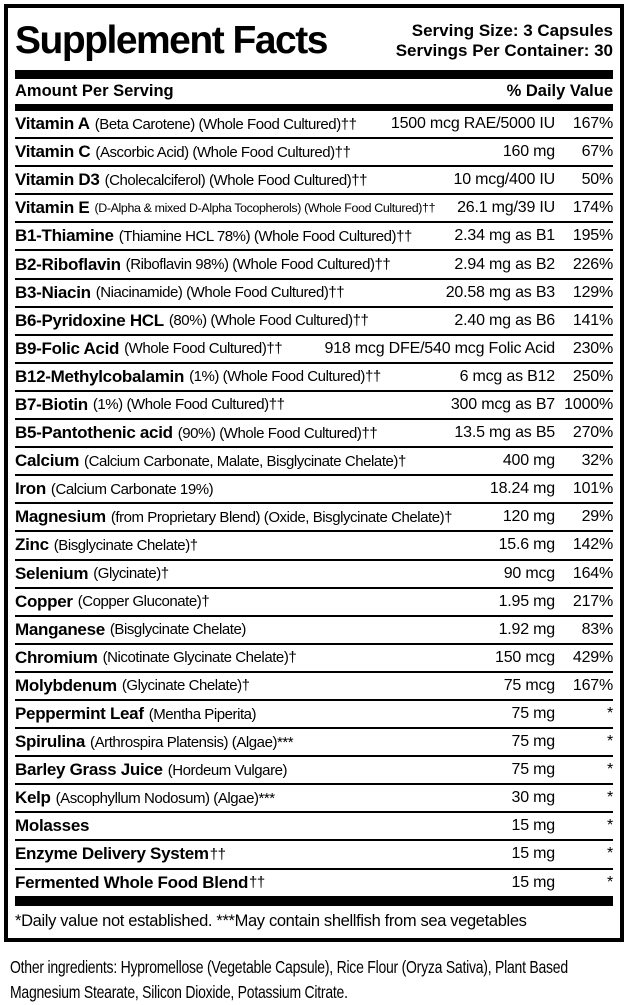 The width and height of the screenshot is (628, 1005). What do you see at coordinates (94, 91) in the screenshot?
I see `amount-per-serving-header: Amount Per Serving` at bounding box center [94, 91].